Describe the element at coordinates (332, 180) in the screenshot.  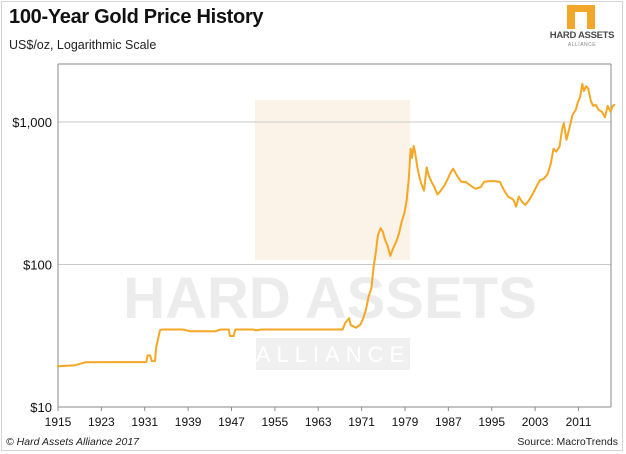
I see `watermark-block` at that location.